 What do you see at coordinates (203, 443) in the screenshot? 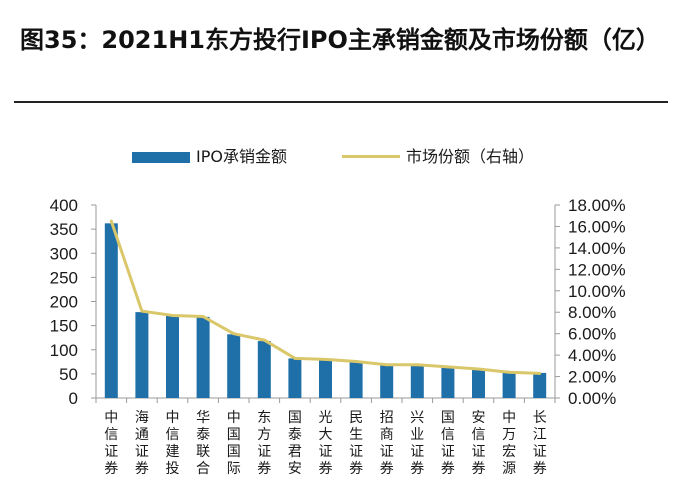
I see `category-label: 华泰联合` at bounding box center [203, 443].